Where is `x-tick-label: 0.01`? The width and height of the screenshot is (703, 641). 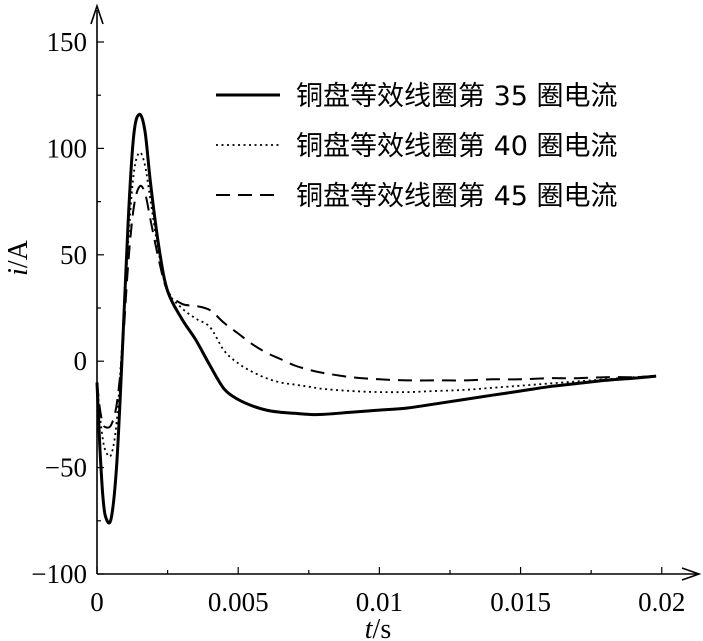
x-tick-label: 0.01 is located at coordinates (379, 602).